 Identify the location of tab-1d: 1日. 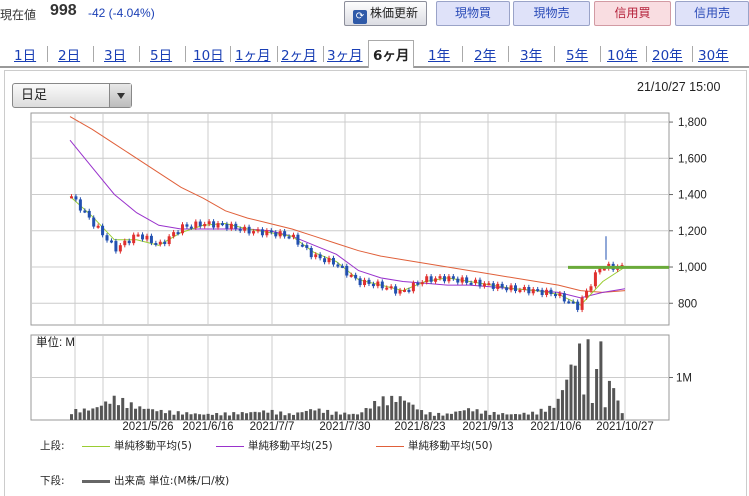
(25, 56).